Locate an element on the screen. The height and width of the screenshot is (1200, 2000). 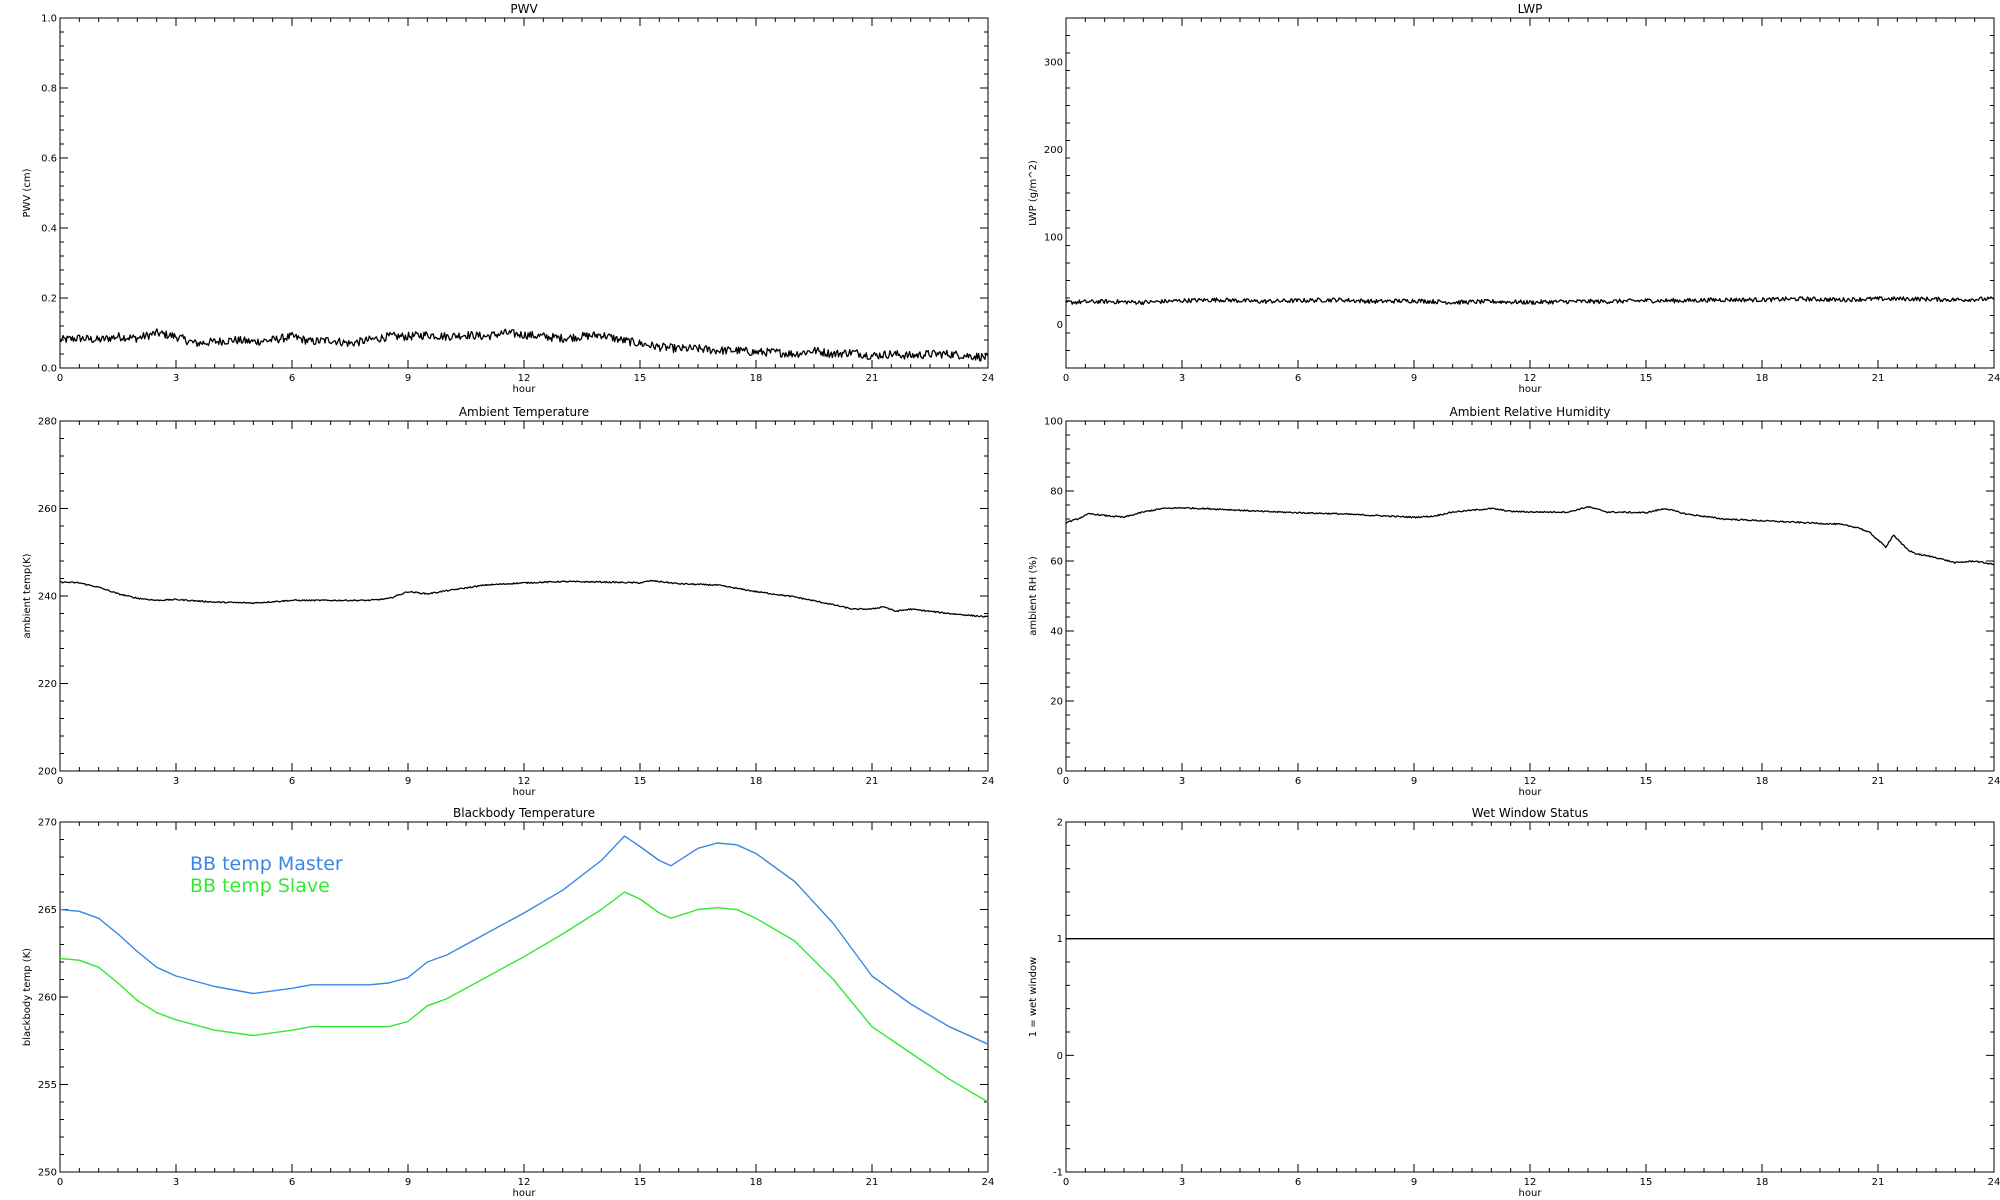
y-axis-label: 1 = wet window is located at coordinates (1033, 997).